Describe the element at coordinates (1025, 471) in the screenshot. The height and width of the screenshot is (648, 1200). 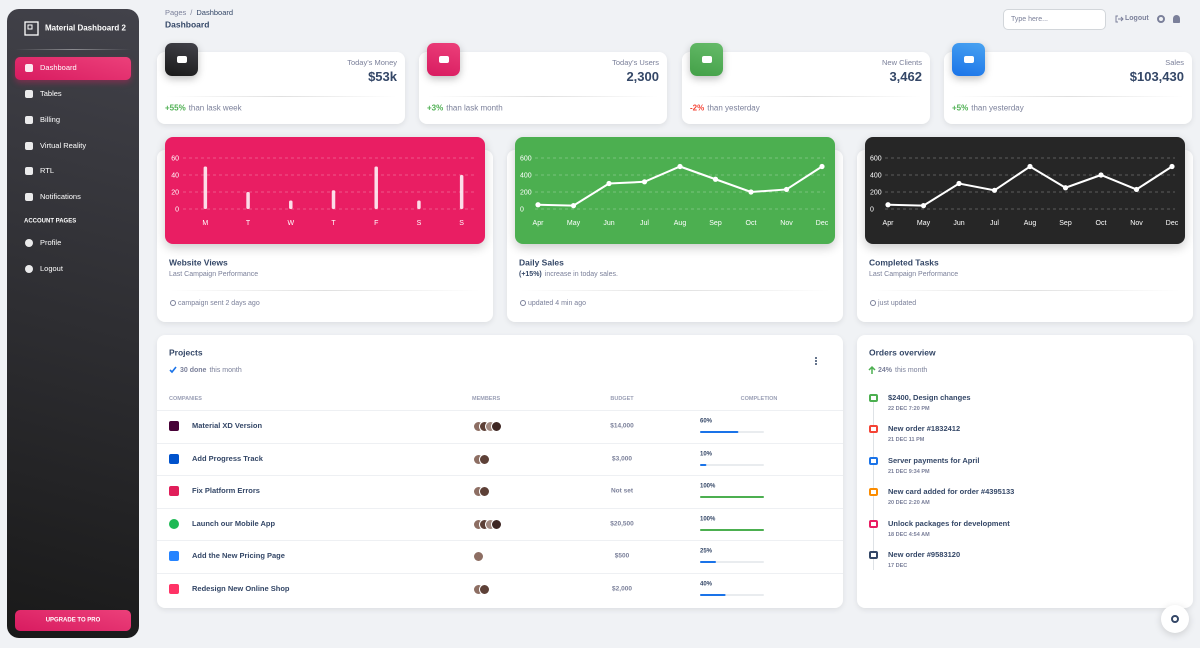
I see `orders-card` at that location.